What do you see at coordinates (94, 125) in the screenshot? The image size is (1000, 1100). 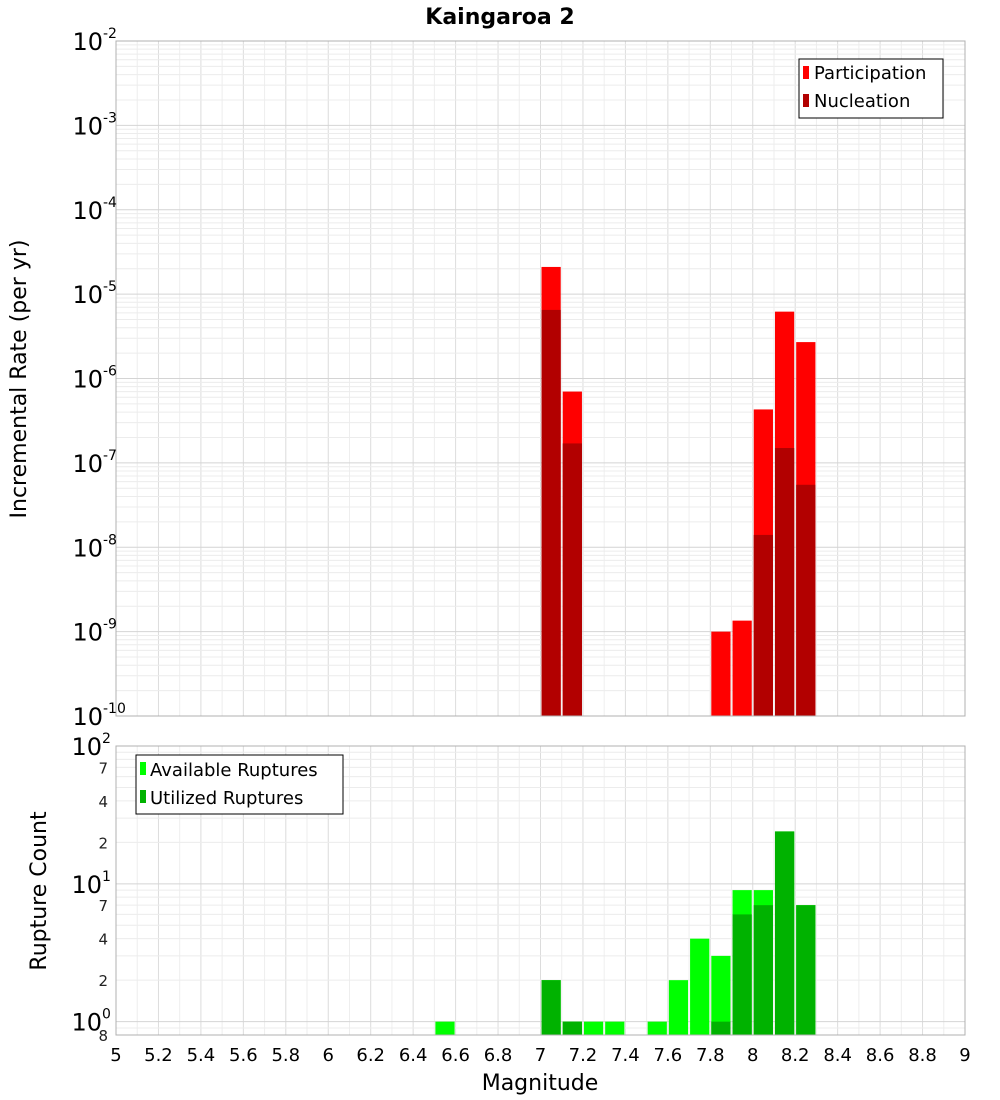 I see `rate-y-tick: 10 -3` at bounding box center [94, 125].